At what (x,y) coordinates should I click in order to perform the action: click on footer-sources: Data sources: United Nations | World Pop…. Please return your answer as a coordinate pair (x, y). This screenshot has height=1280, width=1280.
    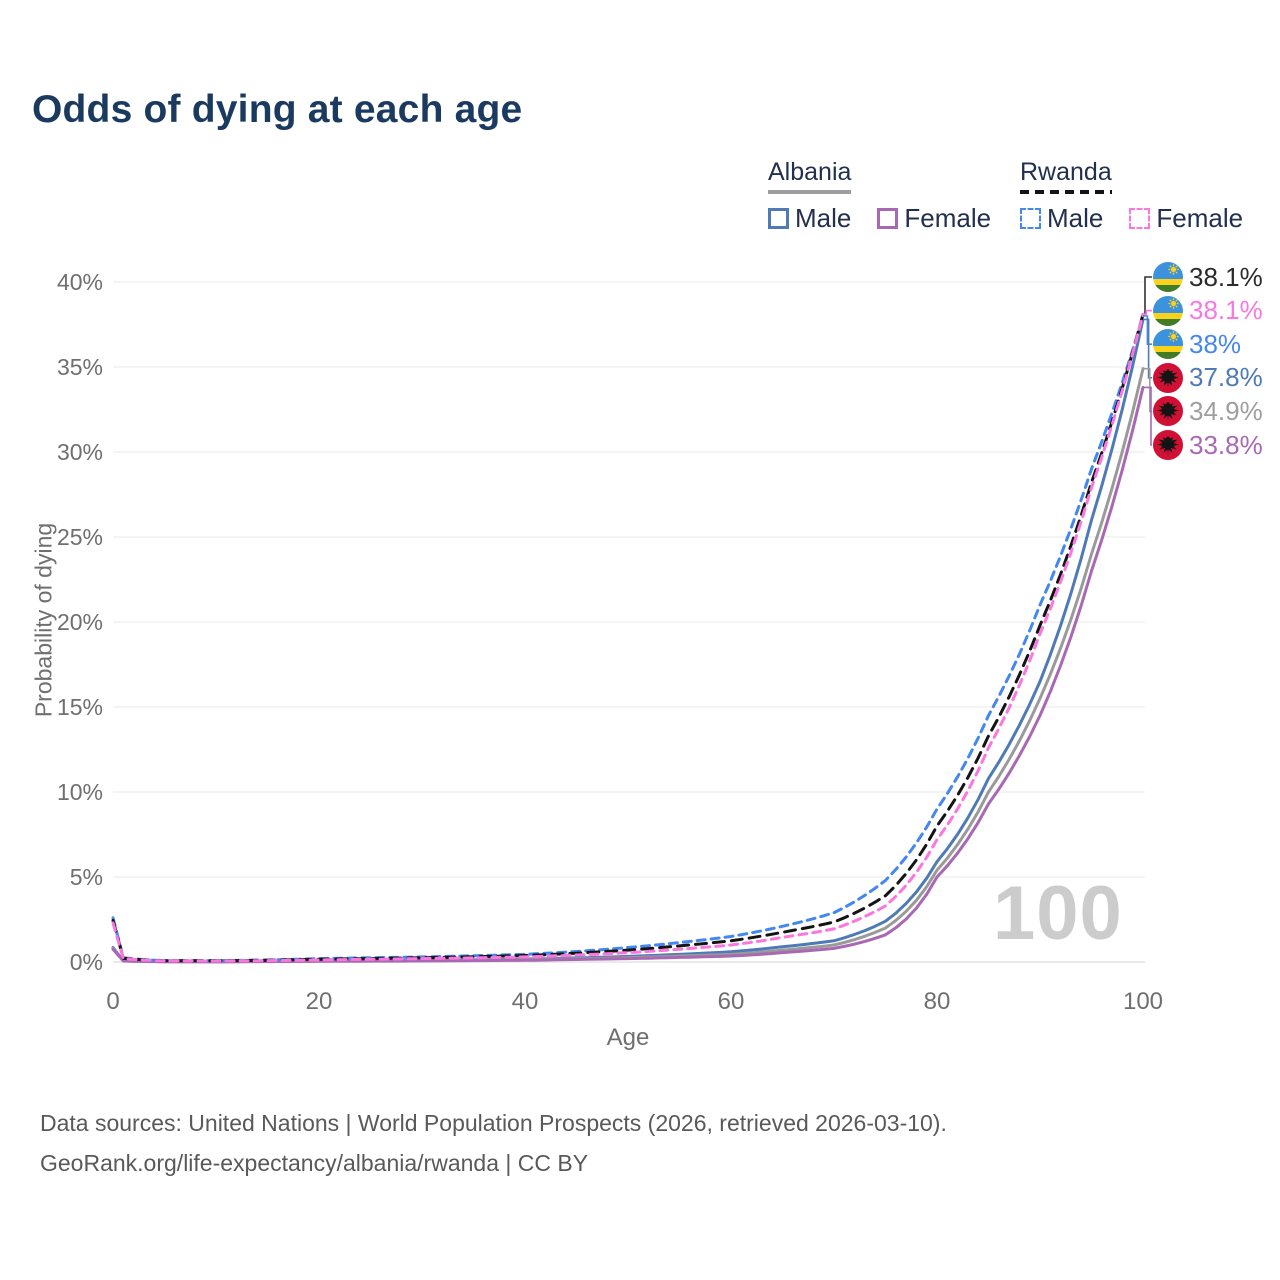
    Looking at the image, I should click on (493, 1123).